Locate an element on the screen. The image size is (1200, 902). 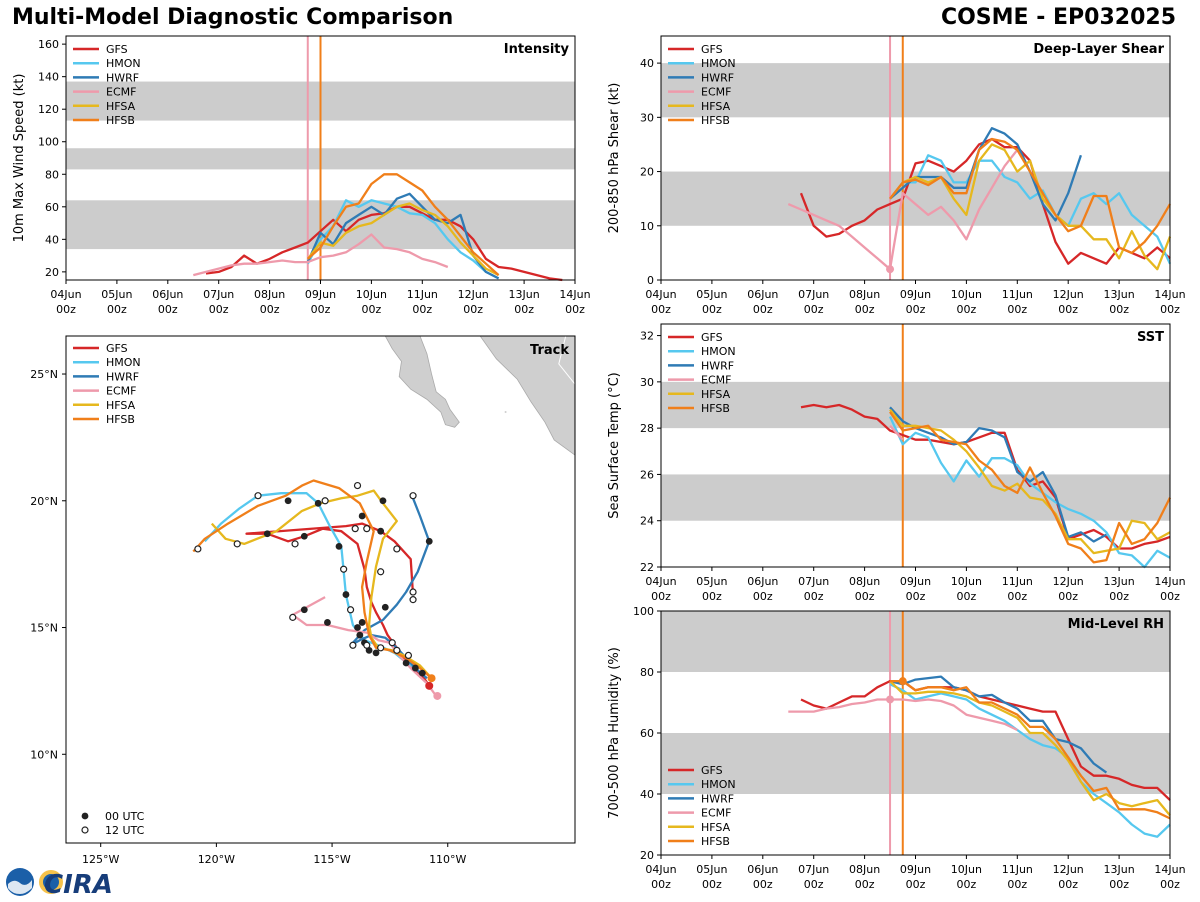
x-tick-label: 125°W is located at coordinates (100, 859).